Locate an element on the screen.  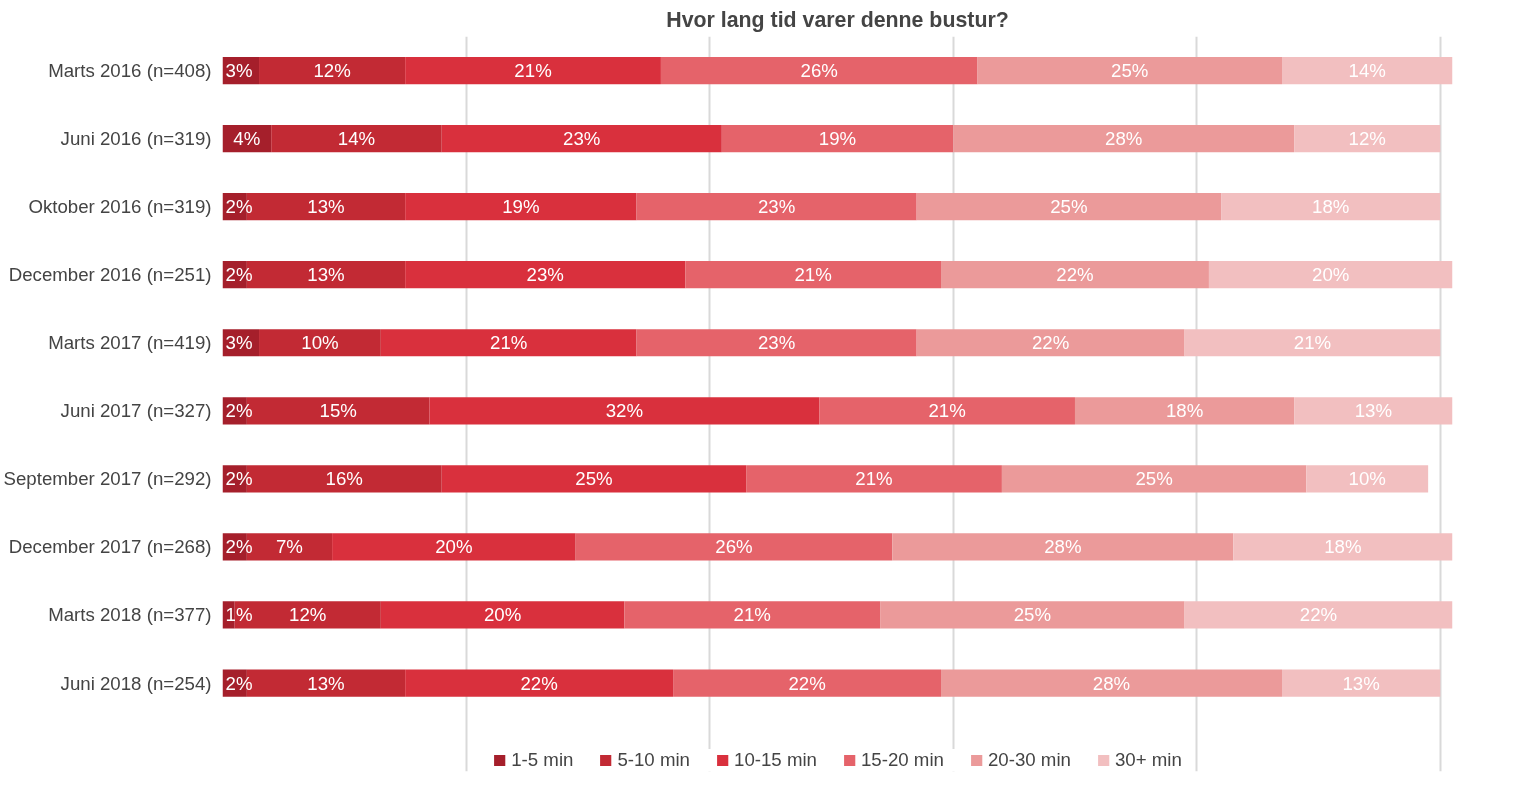
chart-title: Hvor lang tid varer denne bustur? is located at coordinates (837, 19).